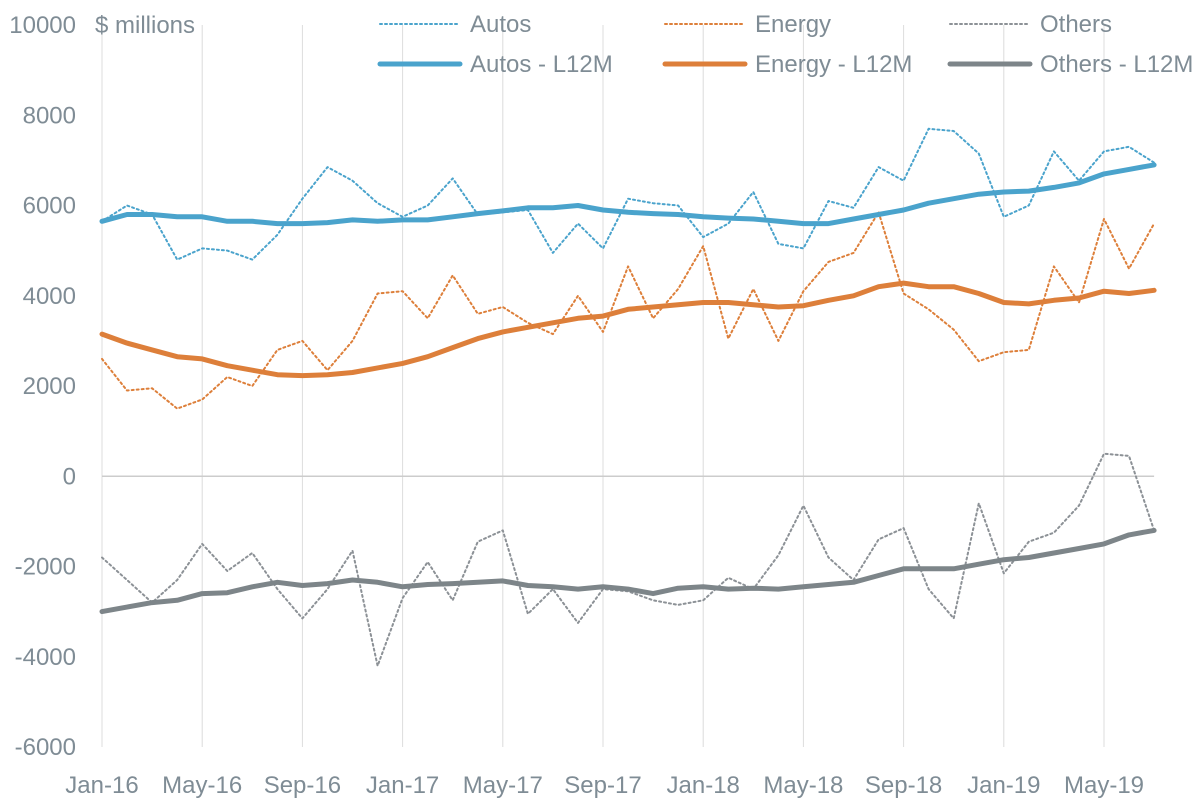  I want to click on x-tick-label: Jan-16, so click(101, 785).